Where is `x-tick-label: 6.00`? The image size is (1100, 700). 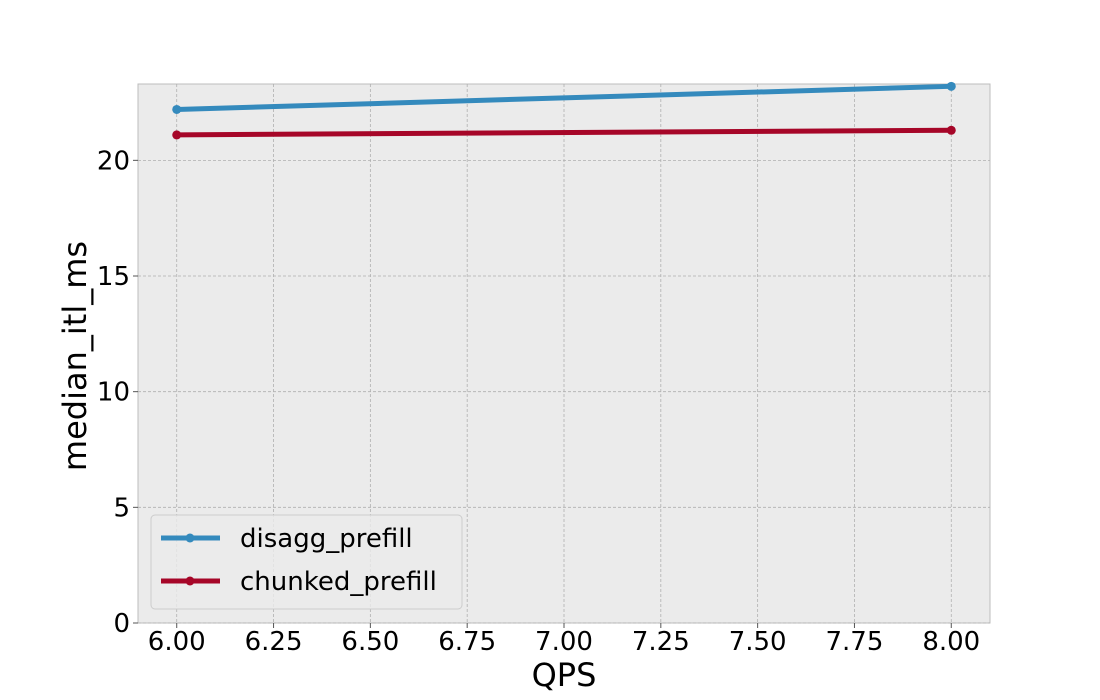
x-tick-label: 6.00 is located at coordinates (177, 642).